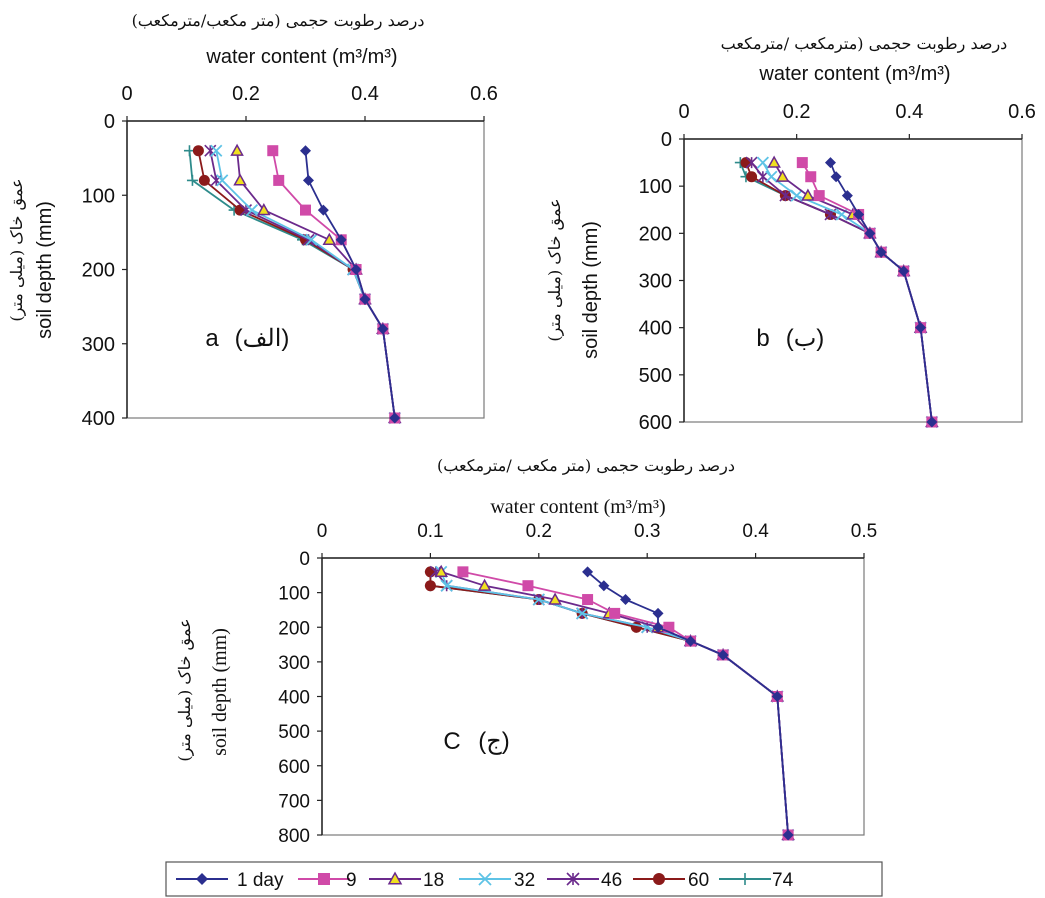  Describe the element at coordinates (586, 465) in the screenshot. I see `panel-c-title-fa: درصد رطوبت حجمی (متر مکعب /مترمکعب)` at that location.